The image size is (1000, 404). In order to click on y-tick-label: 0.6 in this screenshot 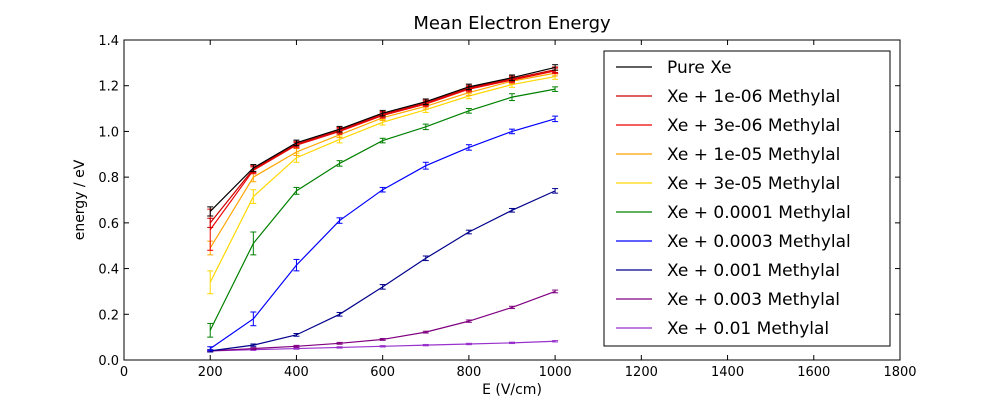, I will do `click(108, 224)`.